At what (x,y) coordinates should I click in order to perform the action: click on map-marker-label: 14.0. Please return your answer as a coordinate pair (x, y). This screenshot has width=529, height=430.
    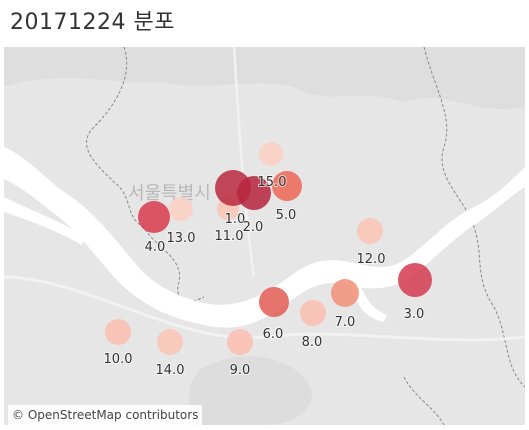
    Looking at the image, I should click on (170, 370).